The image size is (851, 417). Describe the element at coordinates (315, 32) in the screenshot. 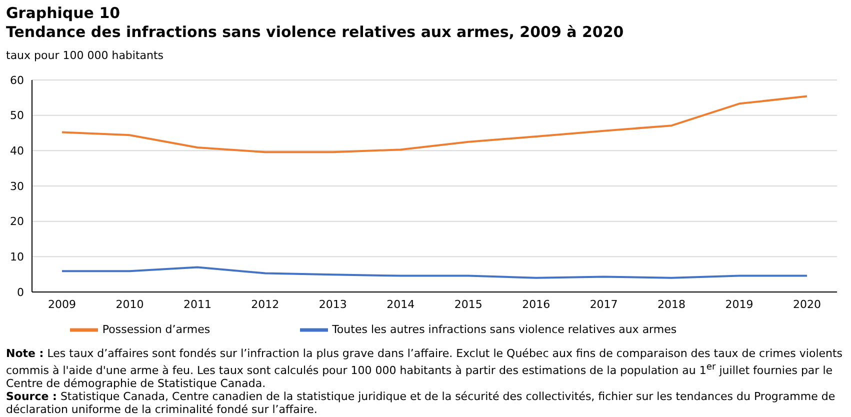

I see `chart-subtitle: Tendance des infractions sans violence relatives aux armes, 2009 à 2020` at that location.